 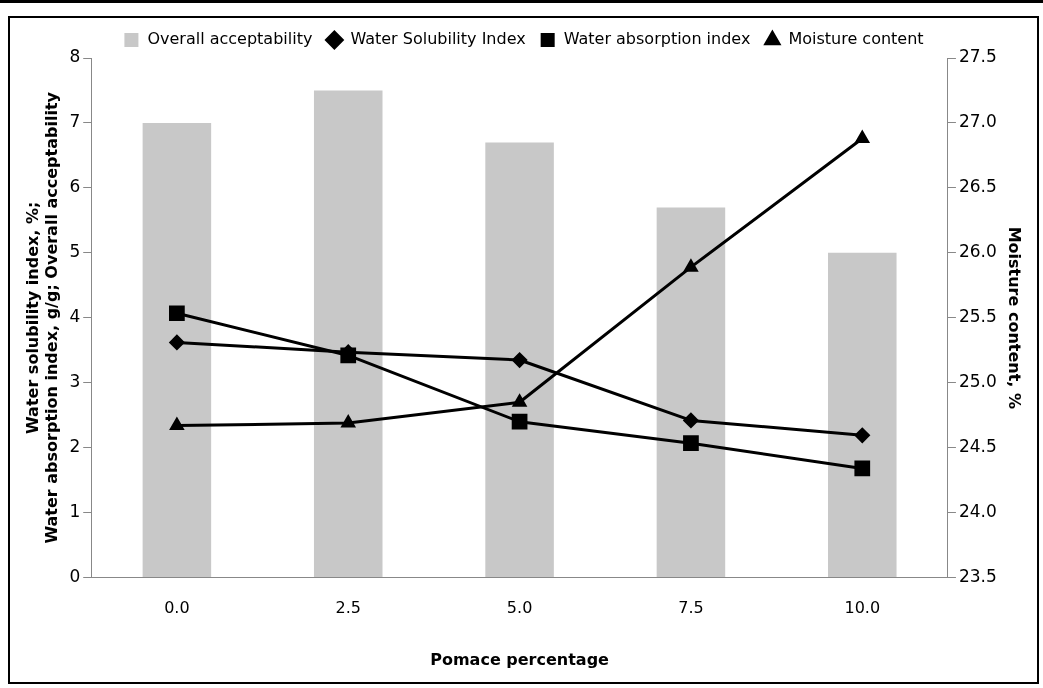 I want to click on y-tick-label: 5, so click(x=75, y=251).